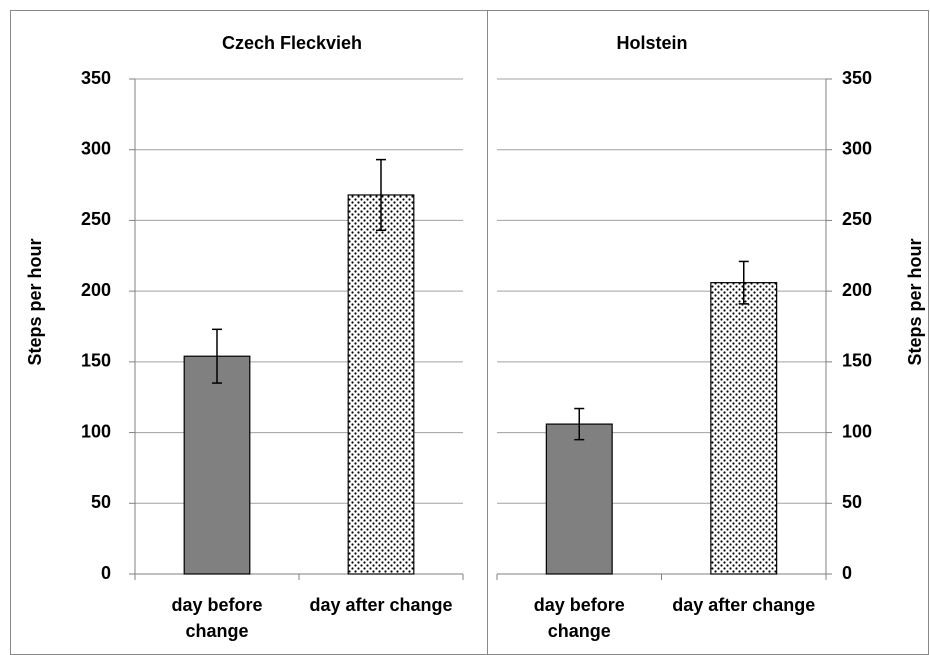  I want to click on panel-title: Czech Fleckvieh, so click(292, 43).